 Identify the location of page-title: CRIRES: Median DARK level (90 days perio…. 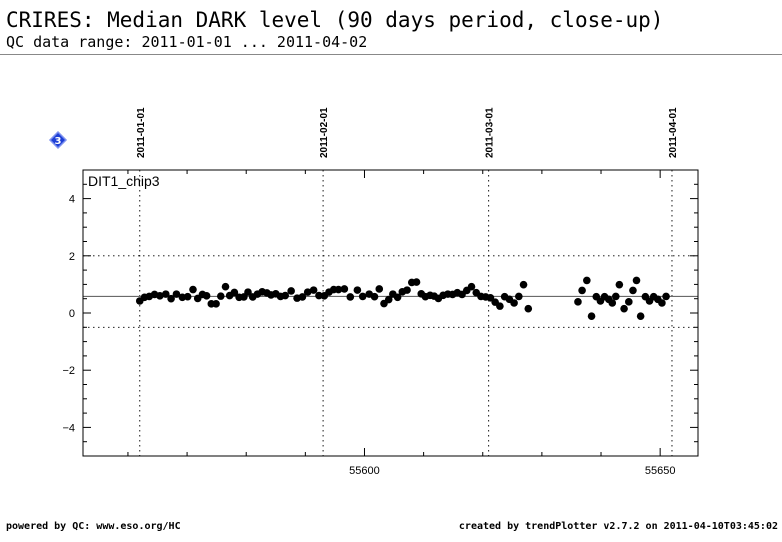
(335, 20).